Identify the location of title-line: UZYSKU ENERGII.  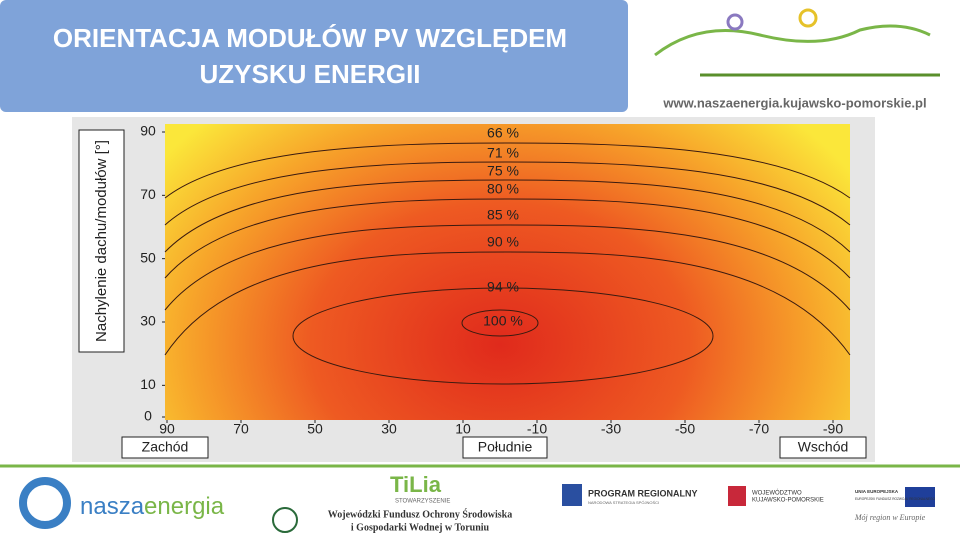
(309, 74).